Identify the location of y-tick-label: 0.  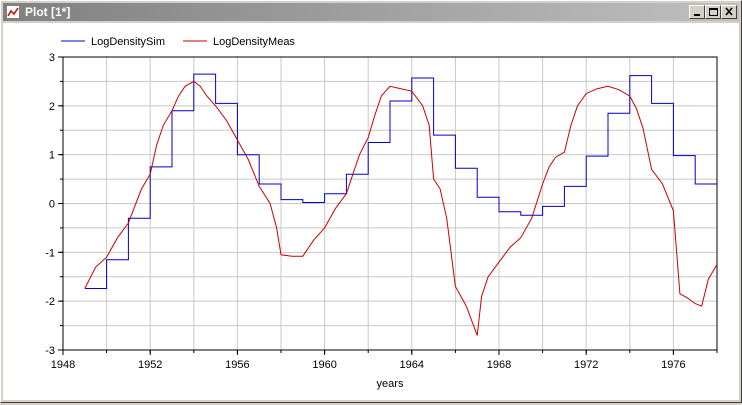
(52, 205).